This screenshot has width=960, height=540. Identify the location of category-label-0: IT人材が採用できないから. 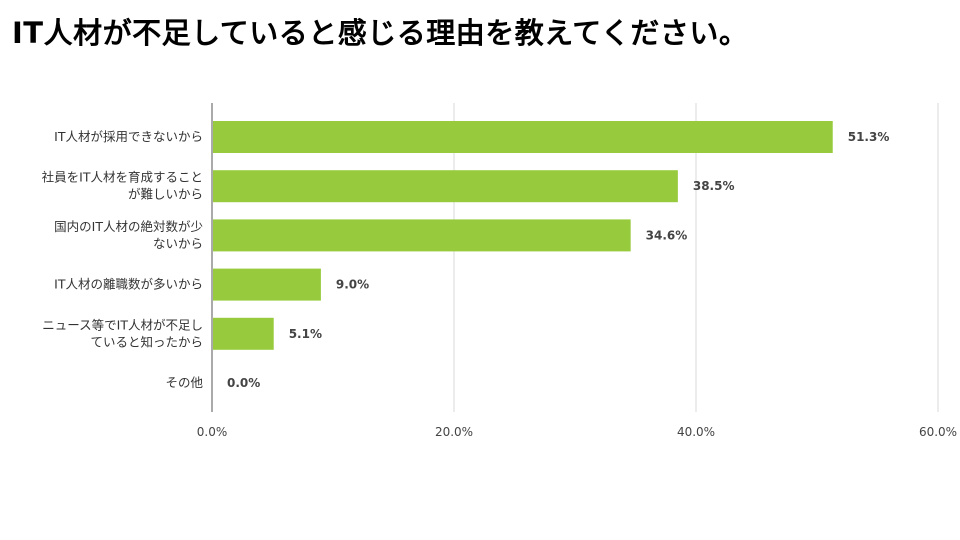
(128, 136).